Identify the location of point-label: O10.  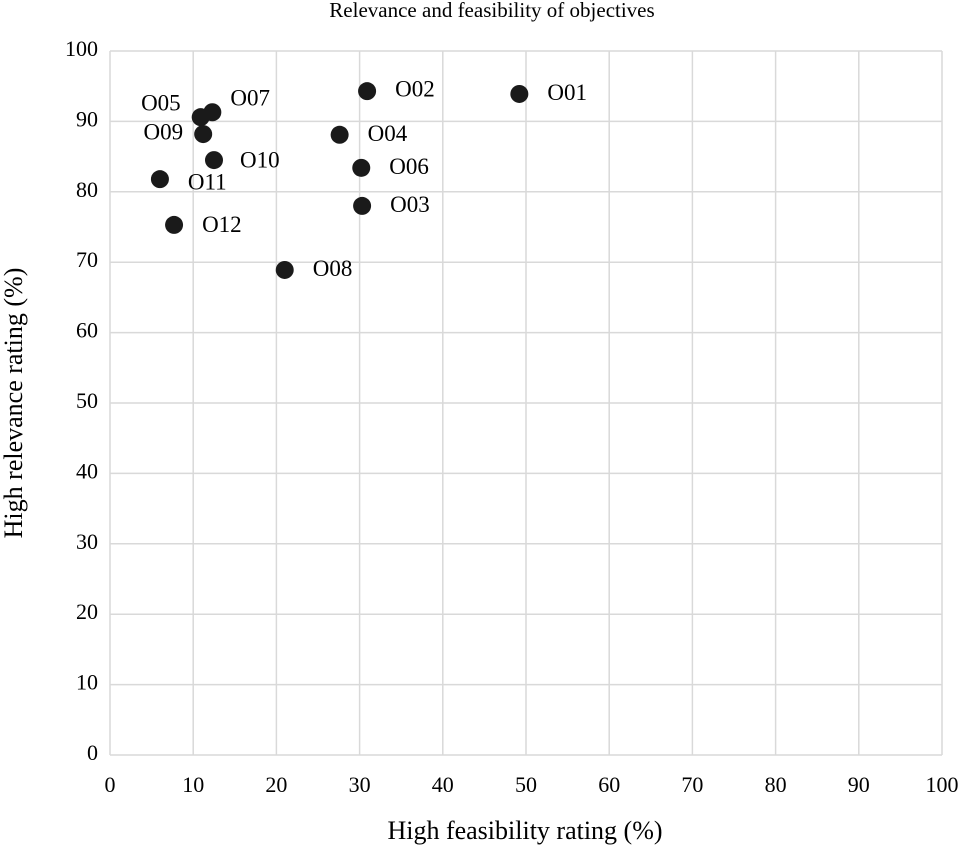
(260, 159).